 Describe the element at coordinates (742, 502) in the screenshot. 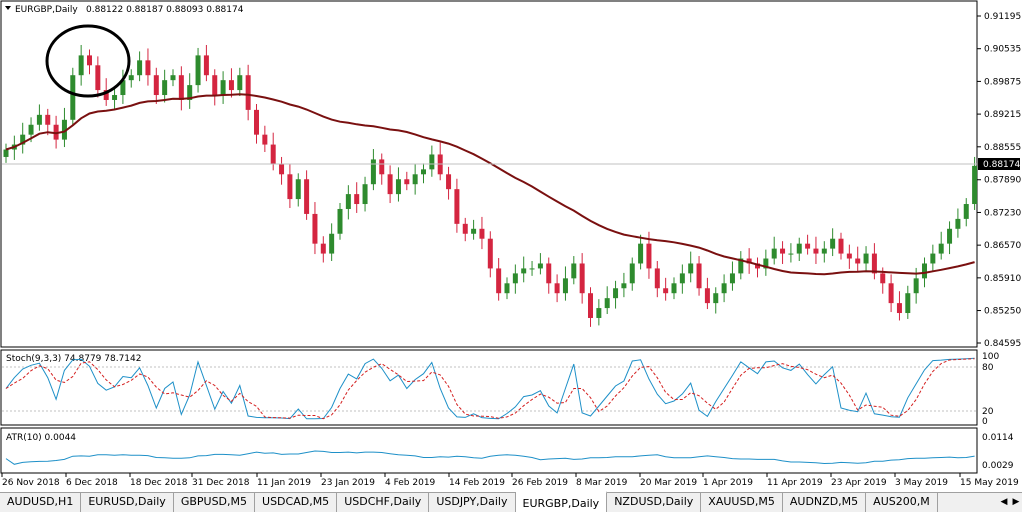

I see `symbol-tab: XAUUSD,M5` at that location.